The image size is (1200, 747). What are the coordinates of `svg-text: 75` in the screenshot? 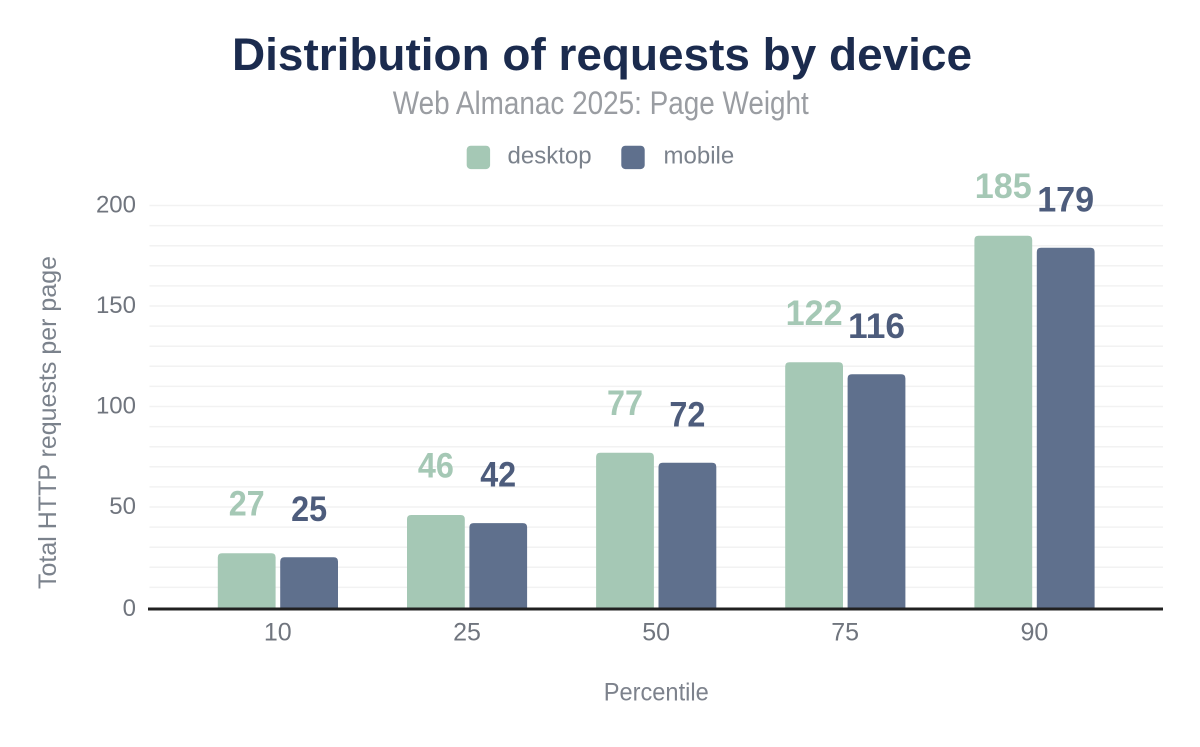 It's located at (845, 633).